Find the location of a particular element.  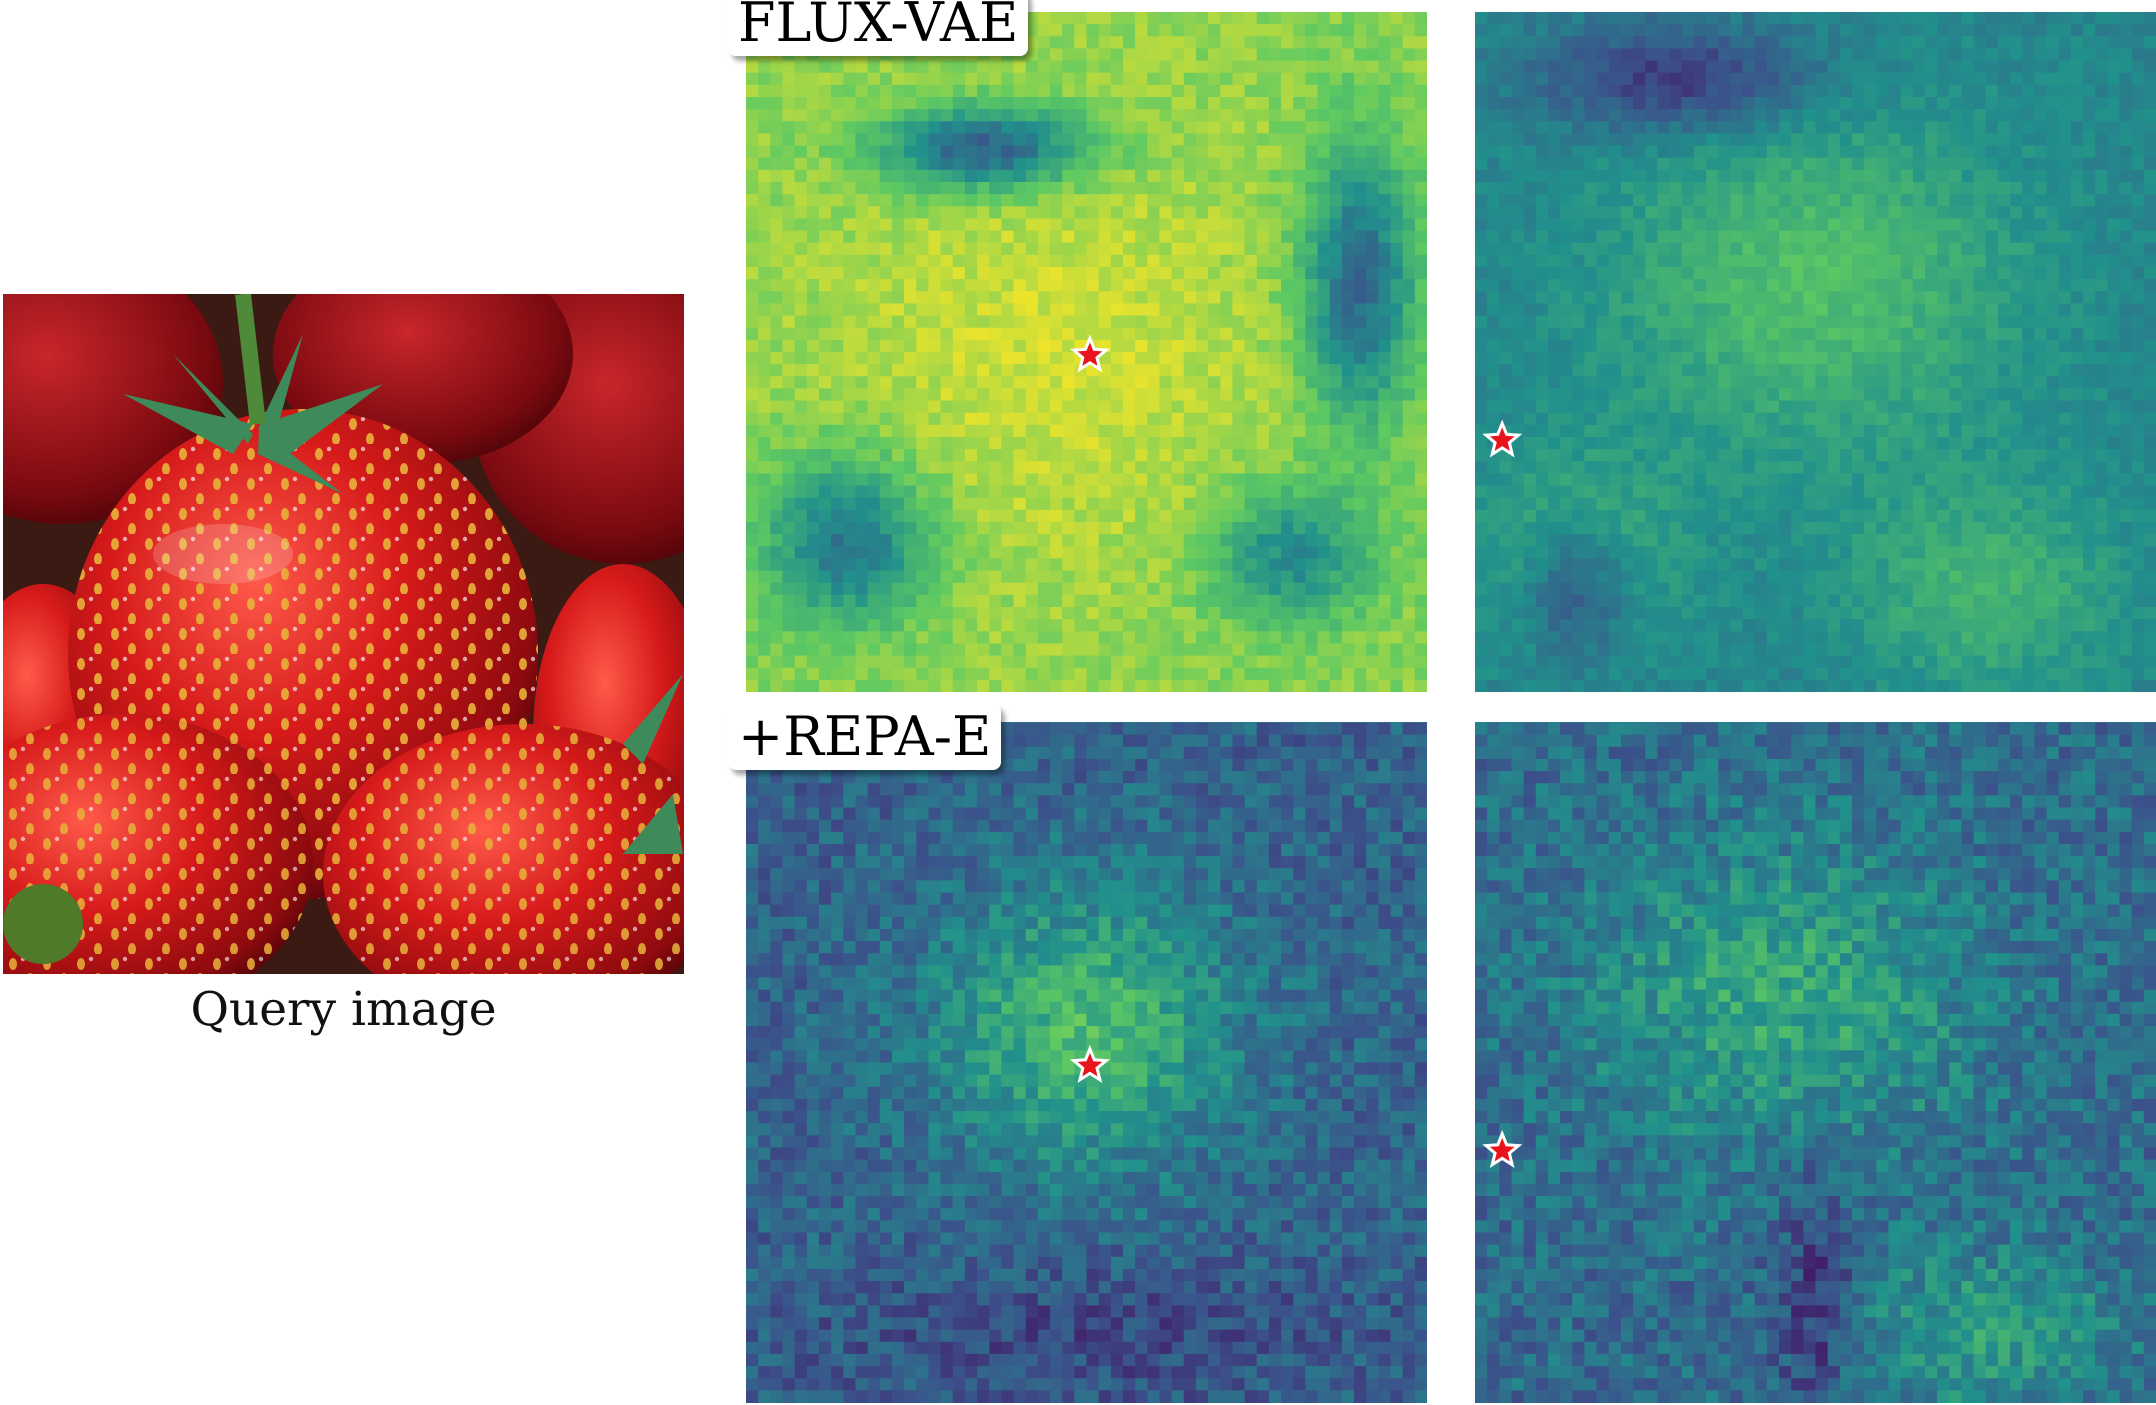

row-label-flux-vae: FLUX-VAE is located at coordinates (878, 28).